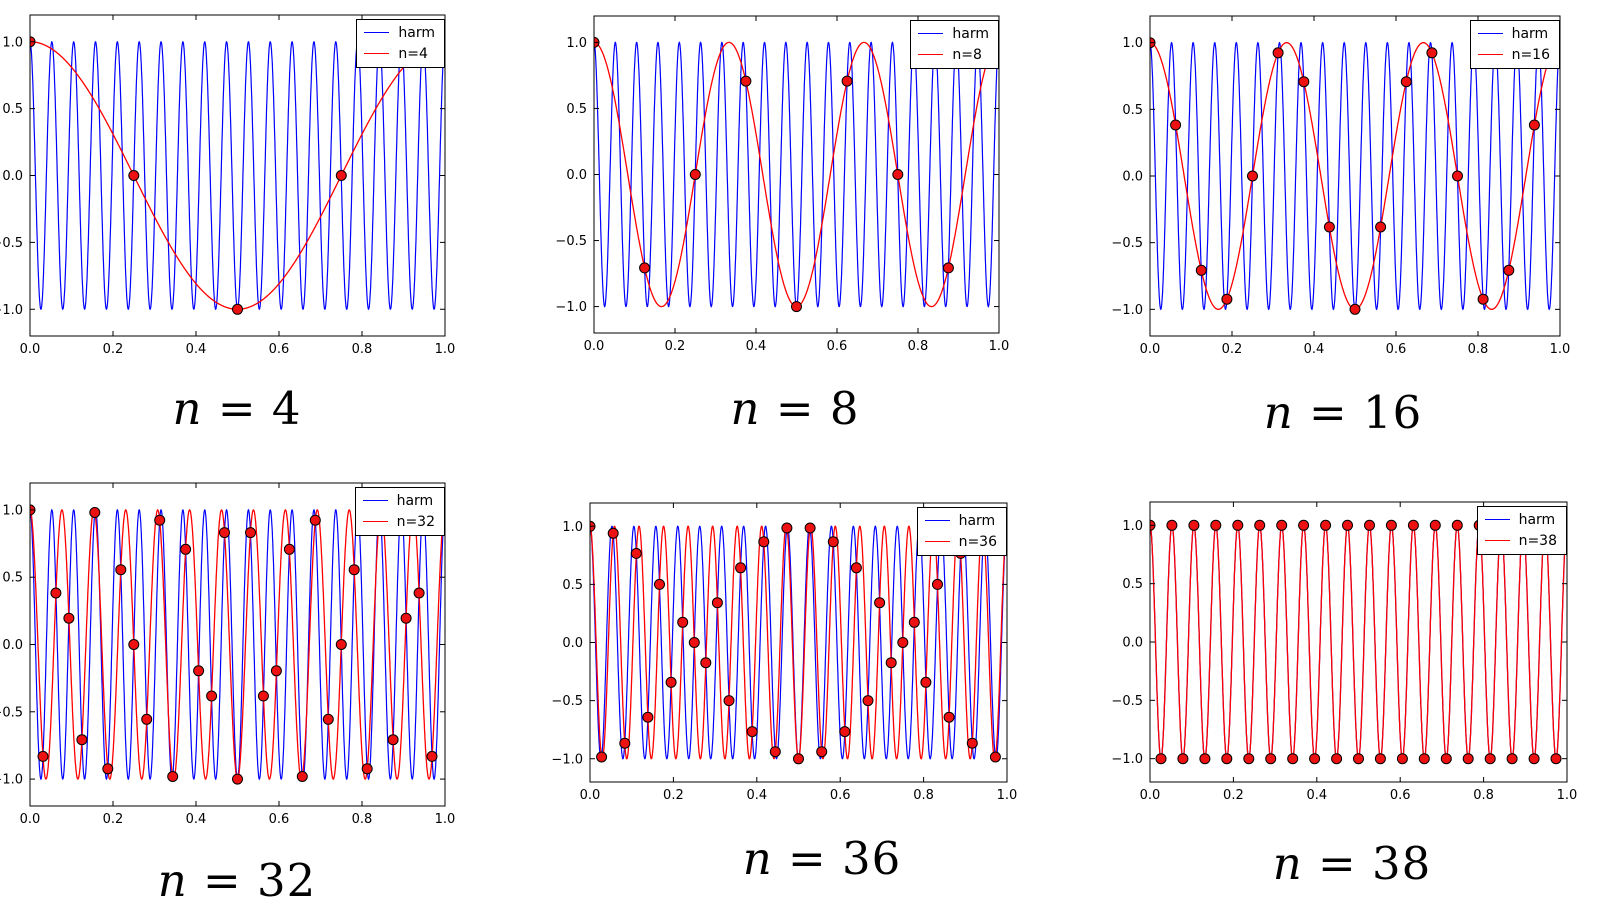 Image resolution: width=1617 pixels, height=922 pixels. Describe the element at coordinates (237, 175) in the screenshot. I see `harm-curve` at that location.